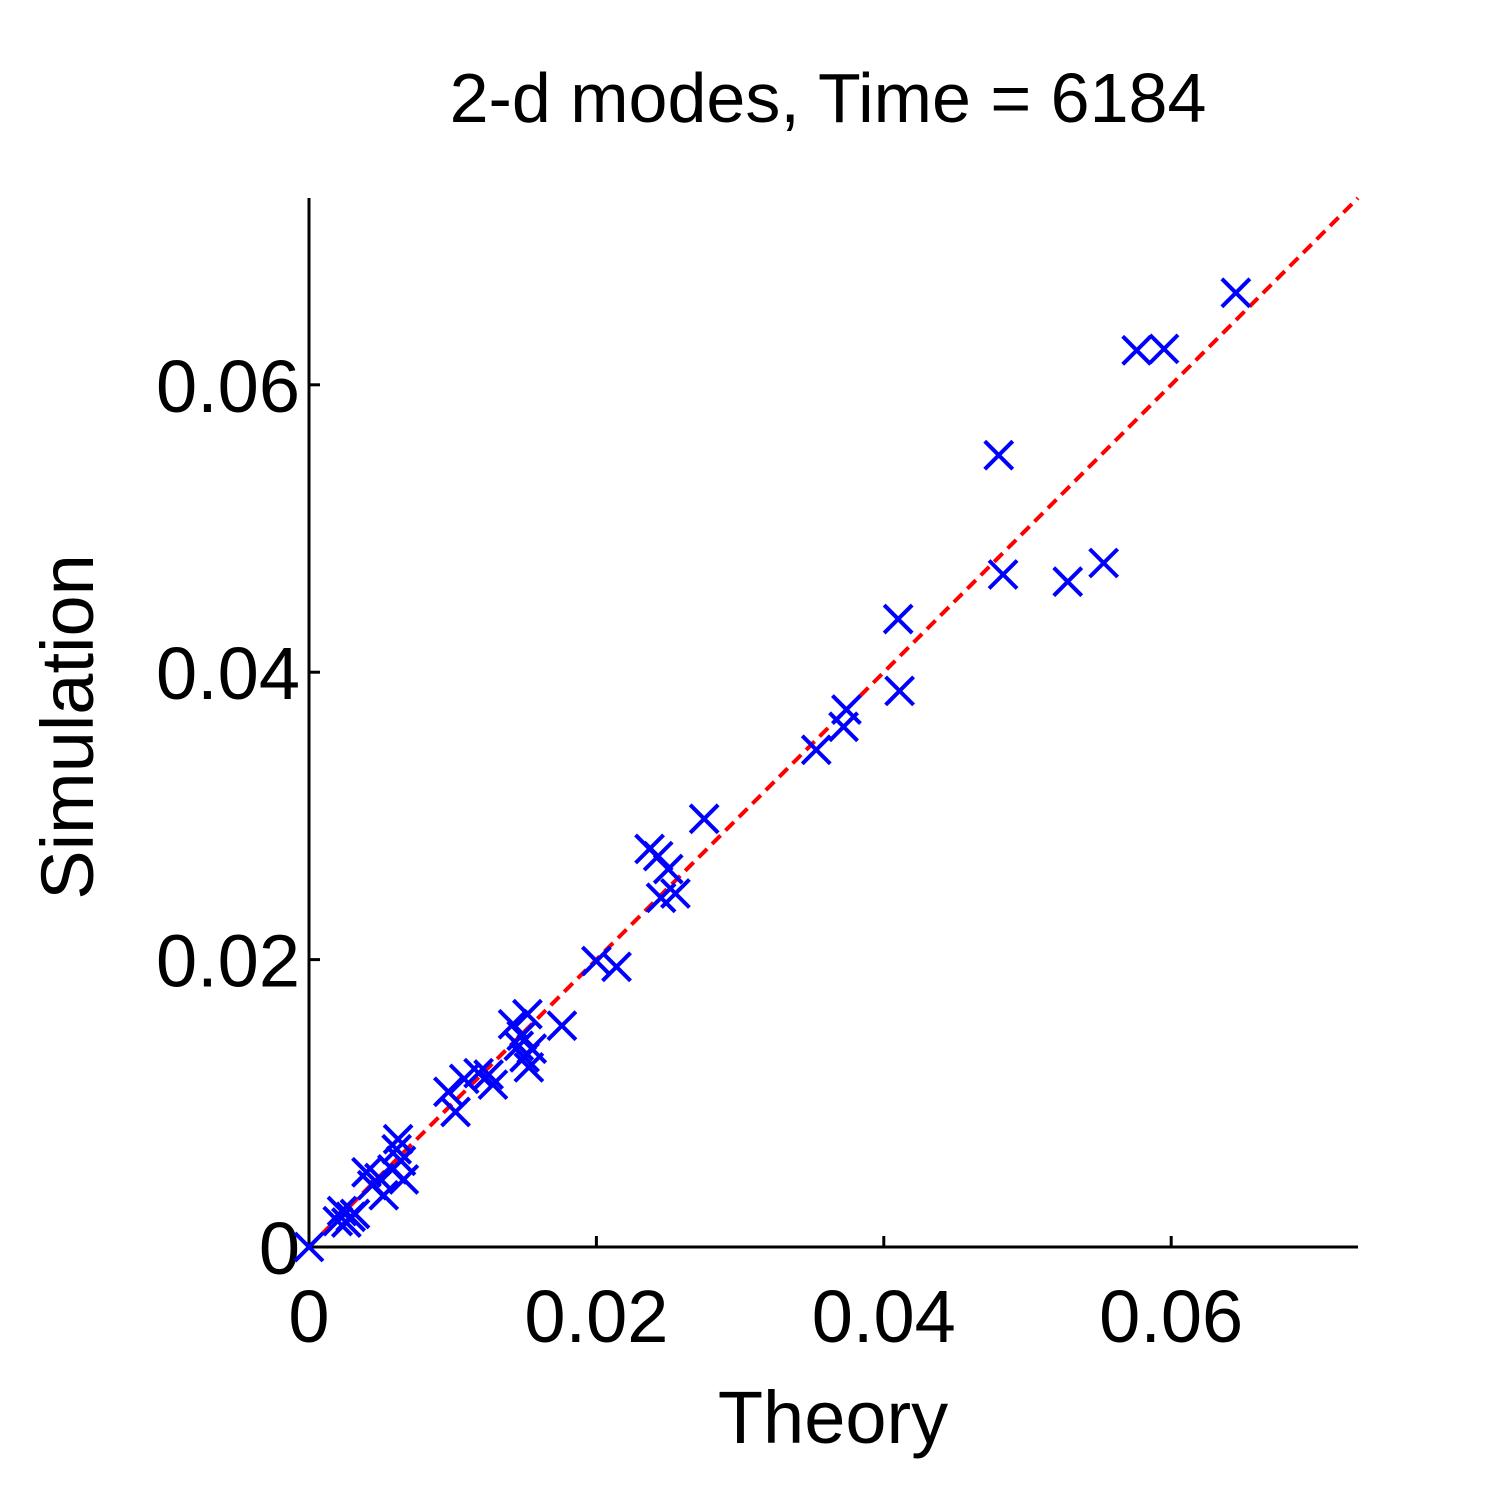  Describe the element at coordinates (828, 98) in the screenshot. I see `chart-title: 2-d modes, Time = 6184` at that location.